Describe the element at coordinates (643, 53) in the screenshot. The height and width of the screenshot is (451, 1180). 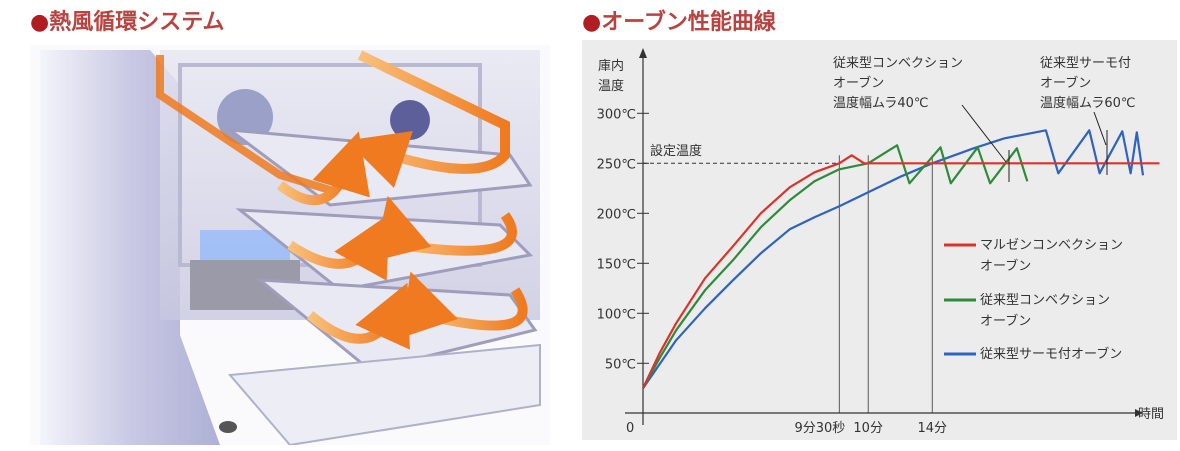
I see `y-axis-arrow-icon` at that location.